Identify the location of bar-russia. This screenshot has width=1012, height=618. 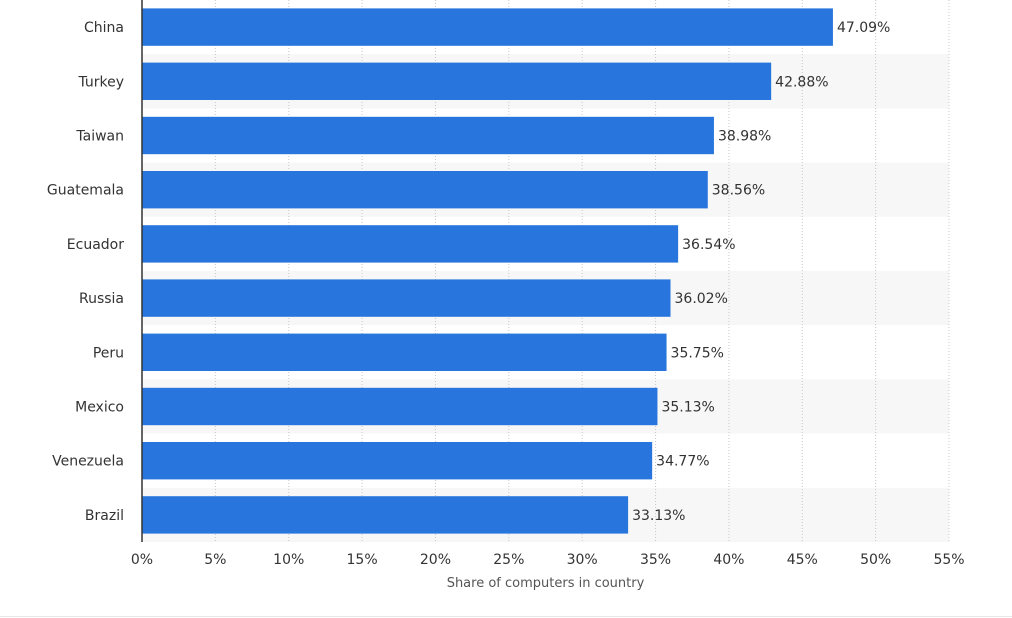
(406, 298).